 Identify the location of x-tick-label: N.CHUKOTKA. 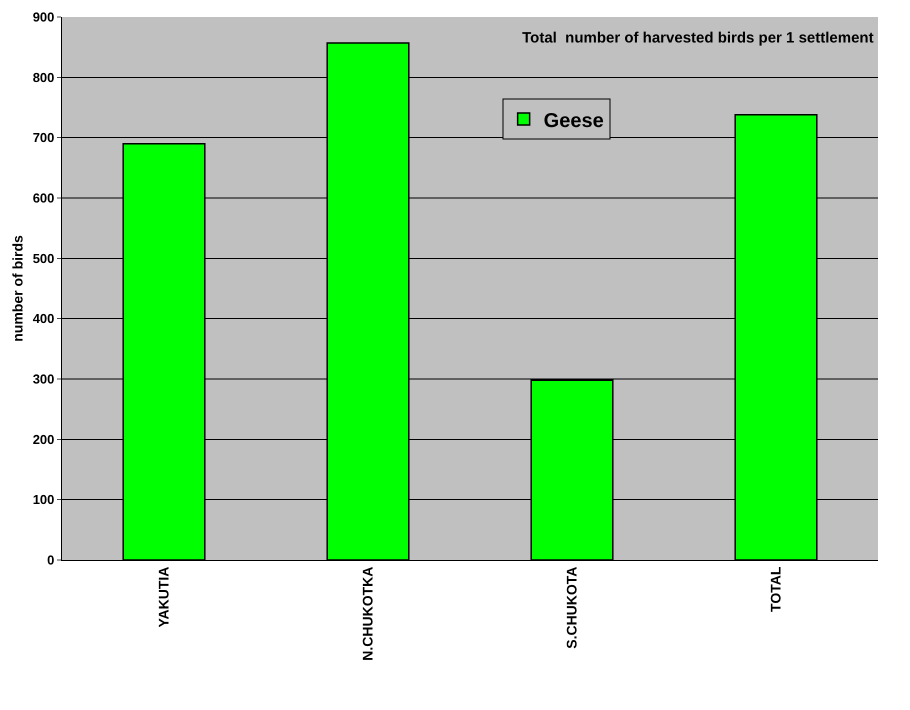
(368, 613).